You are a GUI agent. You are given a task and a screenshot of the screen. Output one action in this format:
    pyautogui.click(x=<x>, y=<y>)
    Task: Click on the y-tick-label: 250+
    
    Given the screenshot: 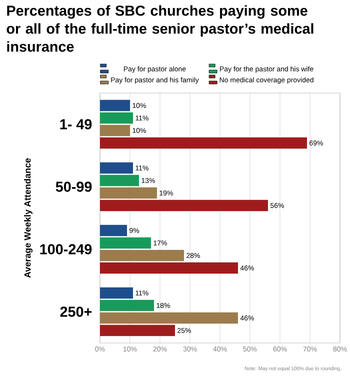 What is the action you would take?
    pyautogui.click(x=76, y=311)
    